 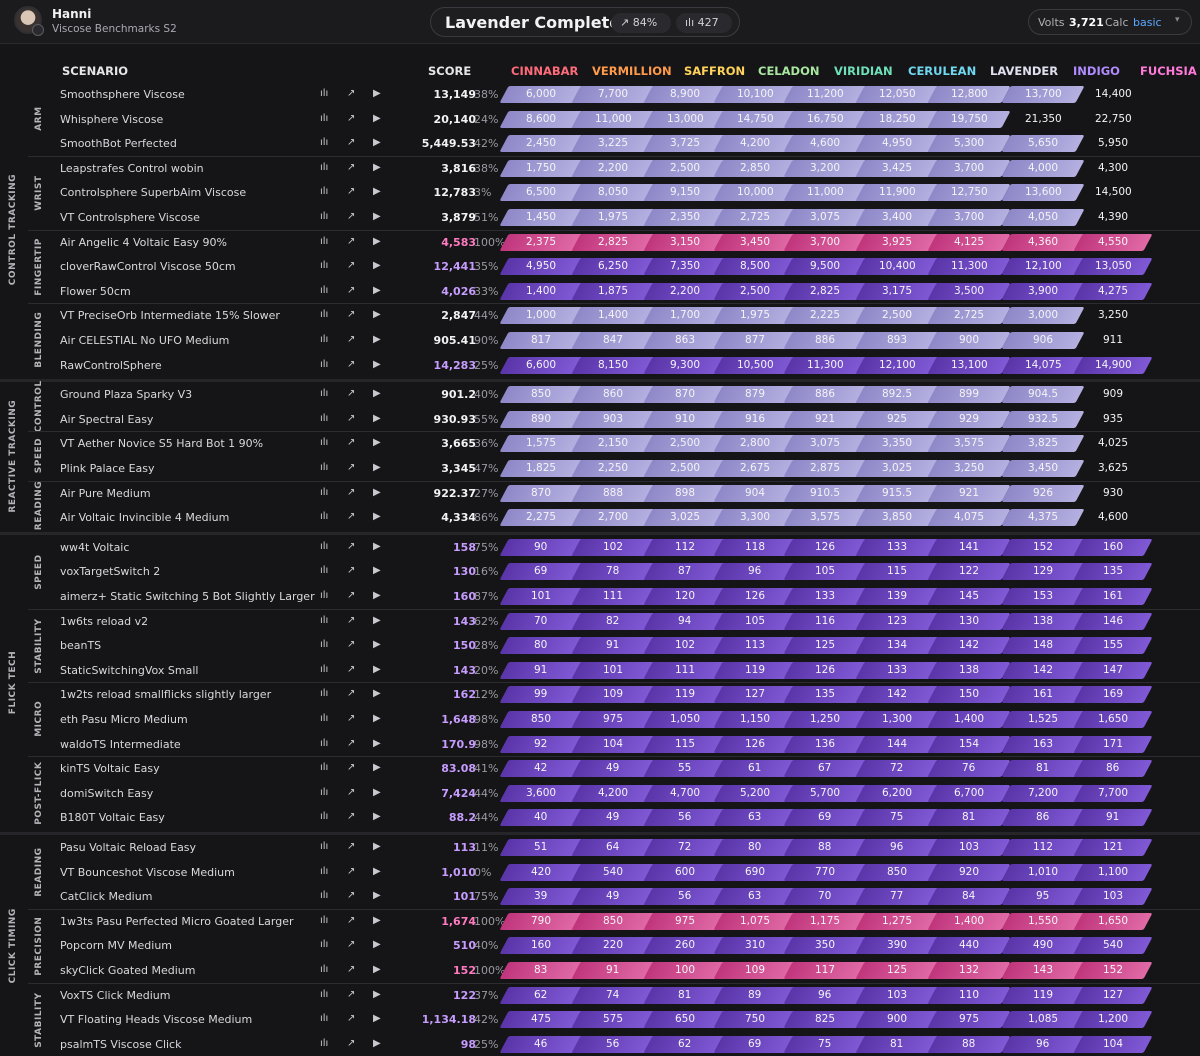 What do you see at coordinates (121, 1044) in the screenshot?
I see `scenario-name: psalmTS Viscose Click` at bounding box center [121, 1044].